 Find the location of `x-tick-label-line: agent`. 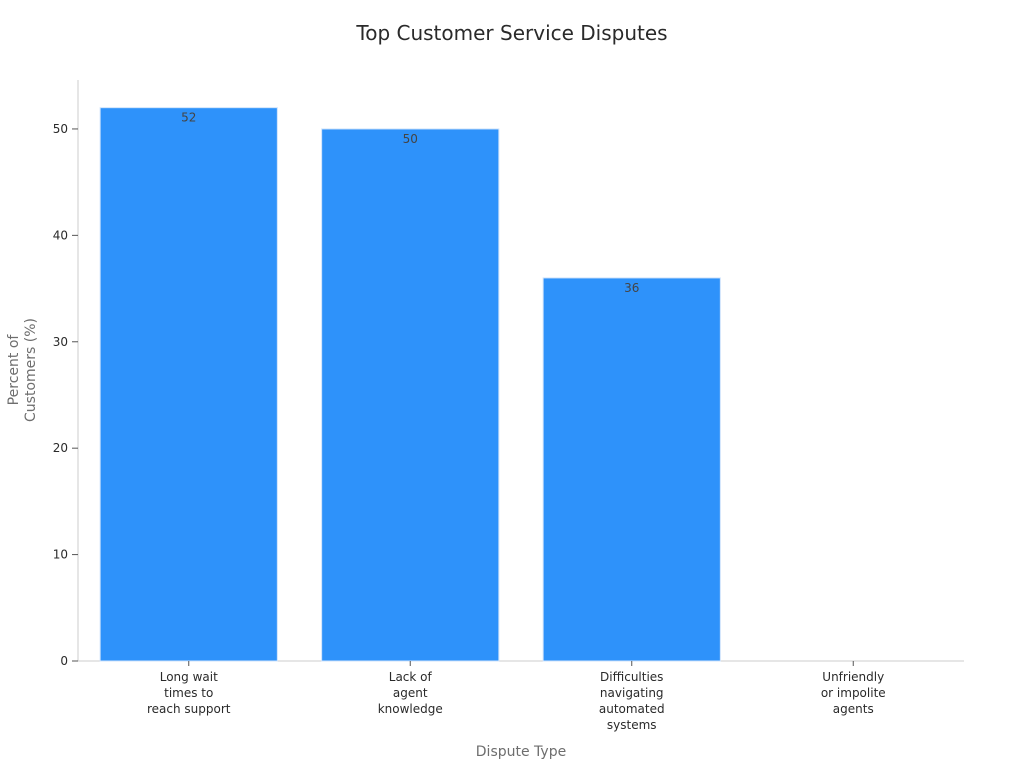

x-tick-label-line: agent is located at coordinates (410, 693).